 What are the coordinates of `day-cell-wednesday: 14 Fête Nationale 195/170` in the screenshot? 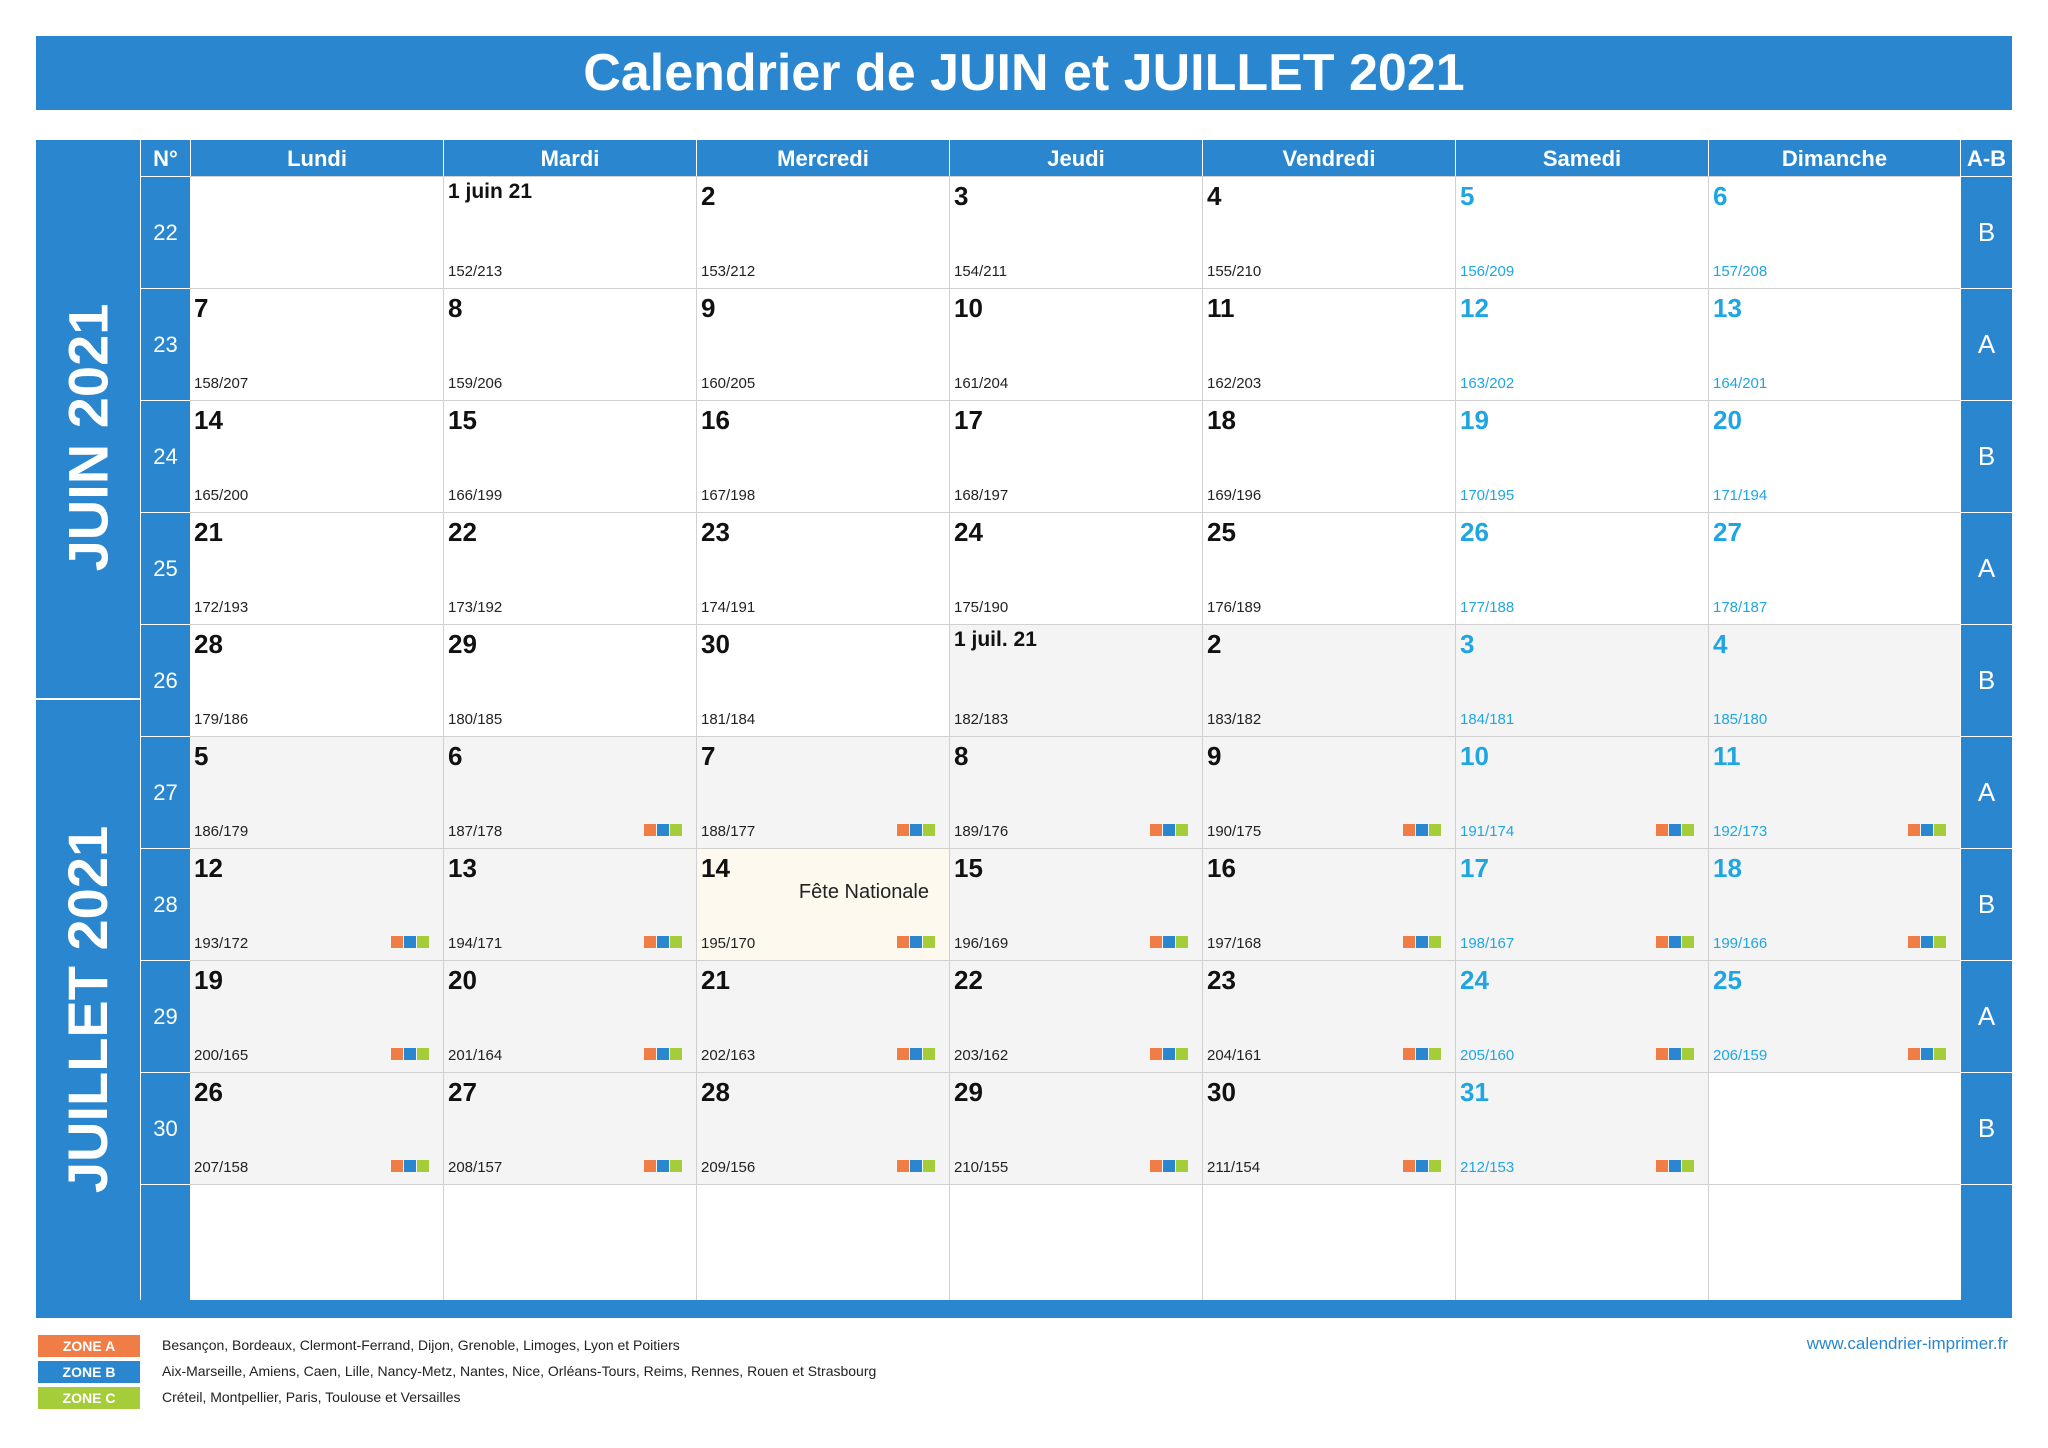 It's located at (823, 904).